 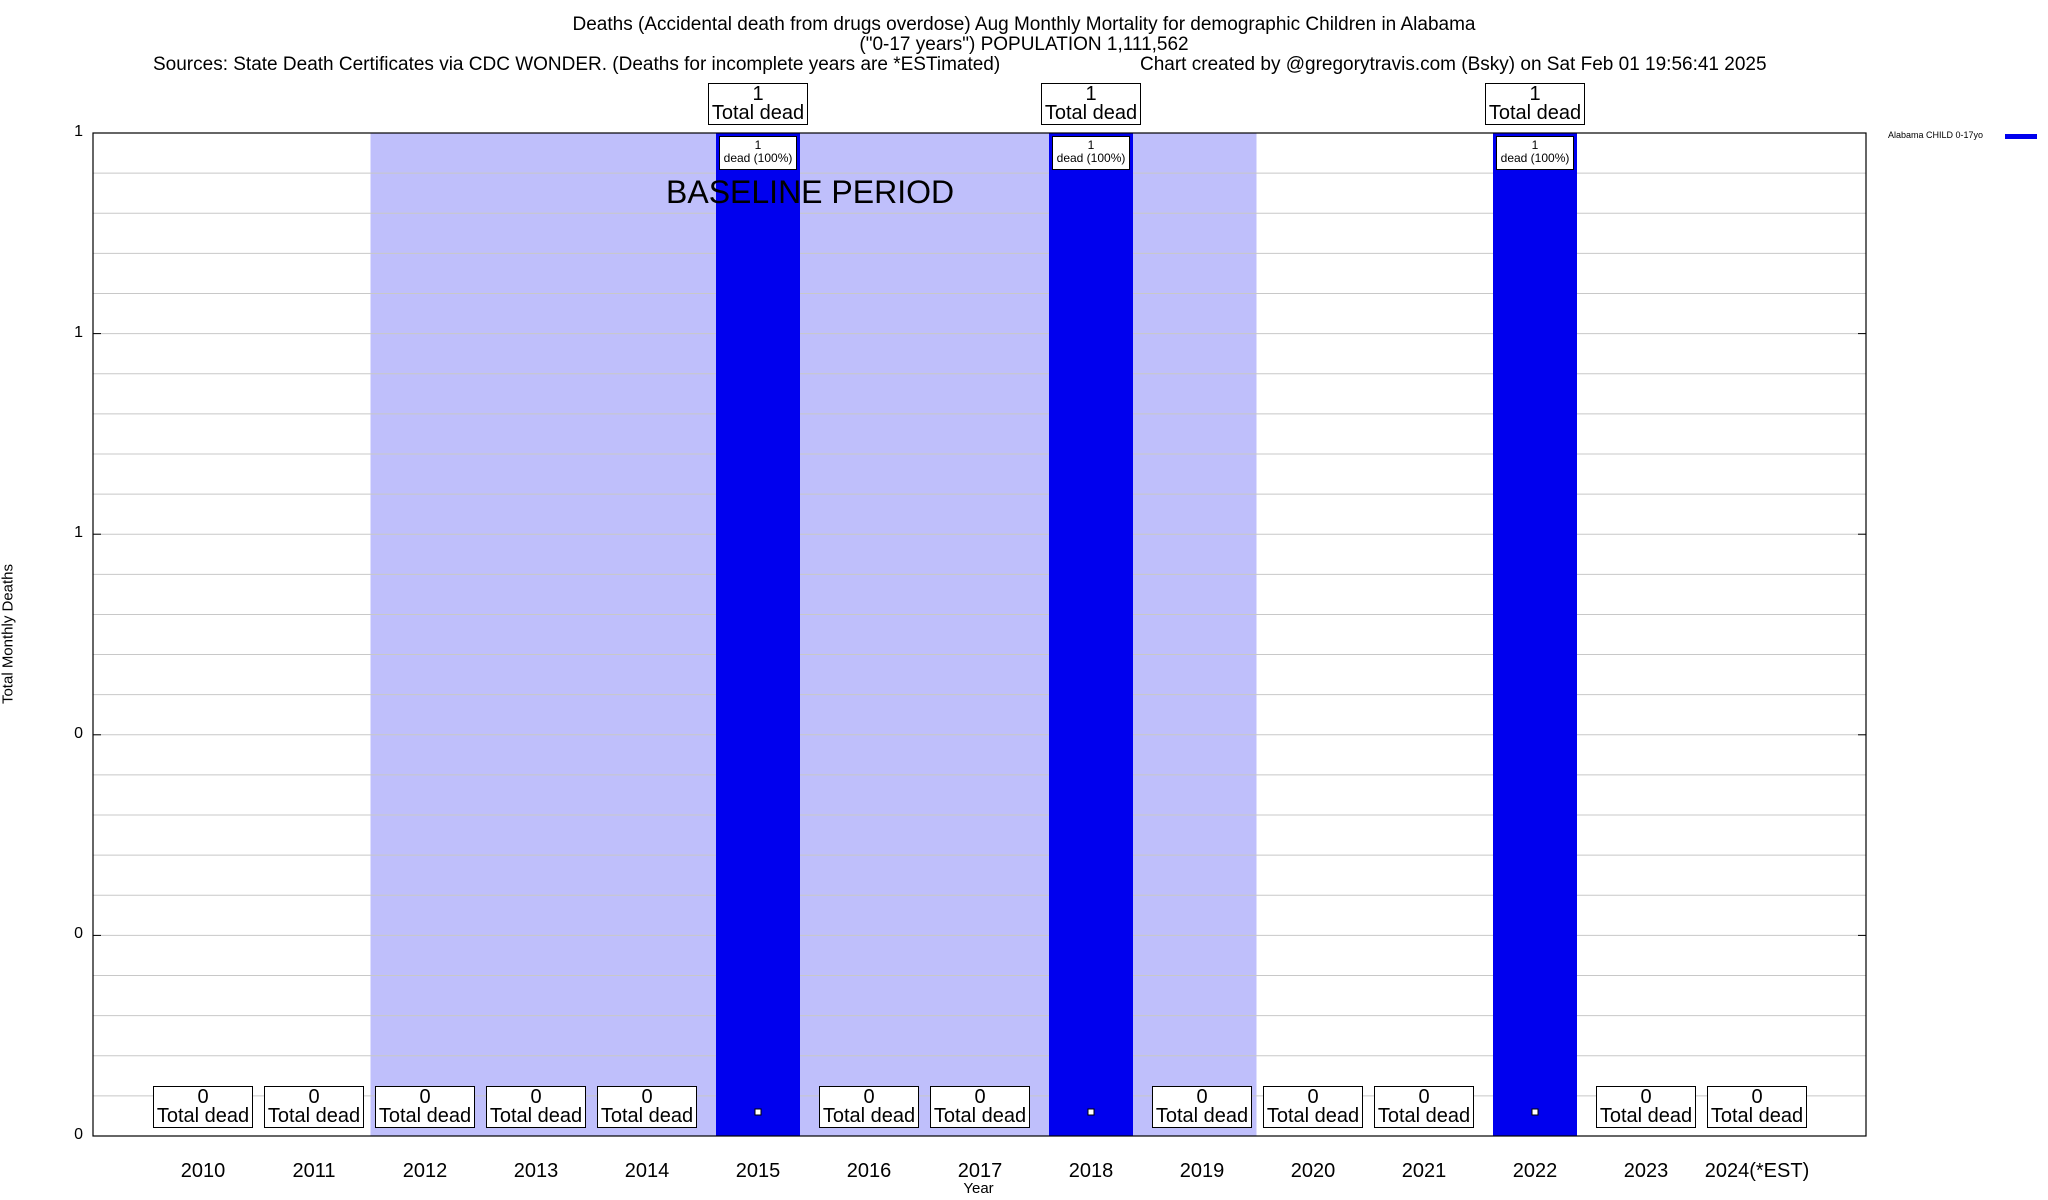 I want to click on chart-title-line-2: ("0-17 years") POPULATION 1,111,562, so click(x=1024, y=44).